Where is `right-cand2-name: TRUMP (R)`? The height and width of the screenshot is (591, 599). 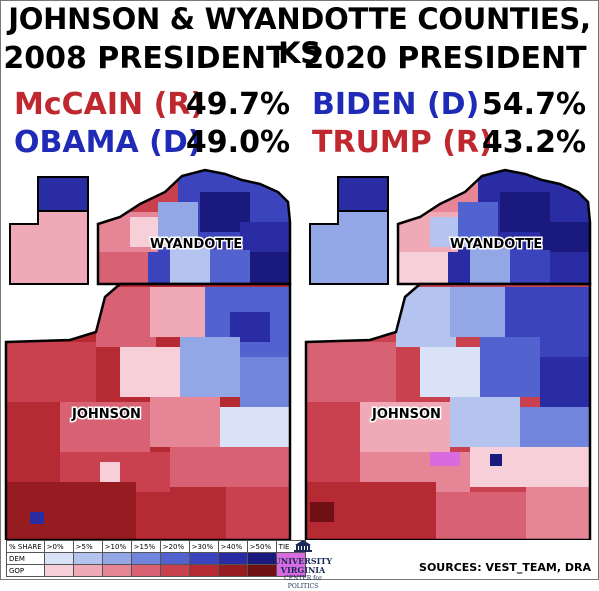 right-cand2-name: TRUMP (R) is located at coordinates (402, 142).